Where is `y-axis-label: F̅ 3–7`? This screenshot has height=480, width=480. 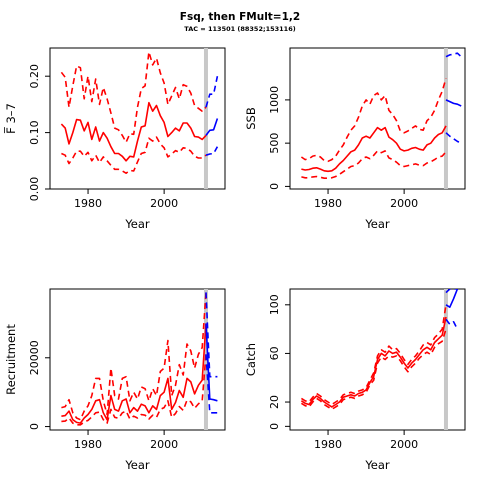 y-axis-label: F̅ 3–7 is located at coordinates (10, 118).